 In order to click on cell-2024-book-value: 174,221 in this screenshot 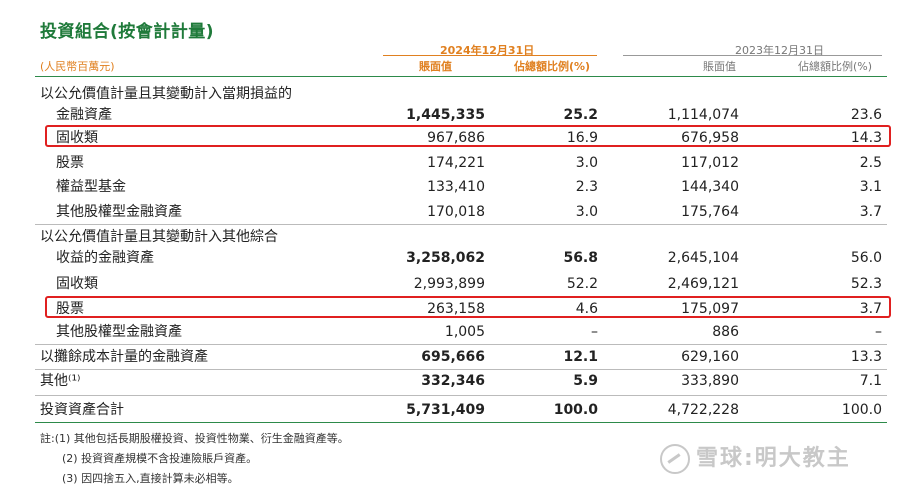, I will do `click(456, 163)`.